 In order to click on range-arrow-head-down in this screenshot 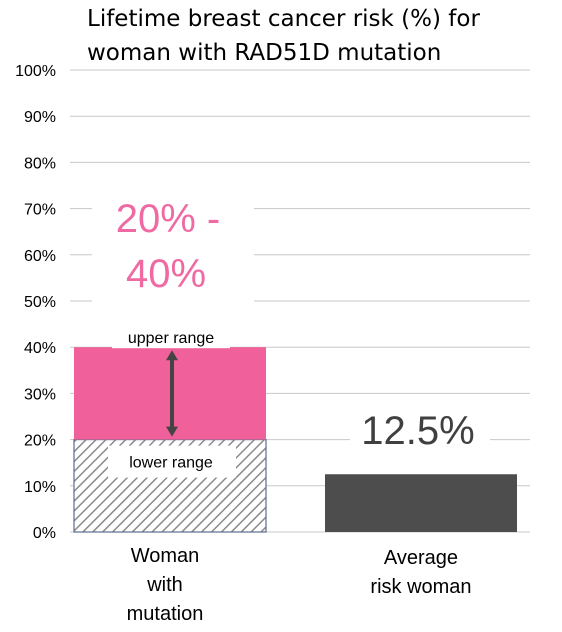, I will do `click(172, 431)`.